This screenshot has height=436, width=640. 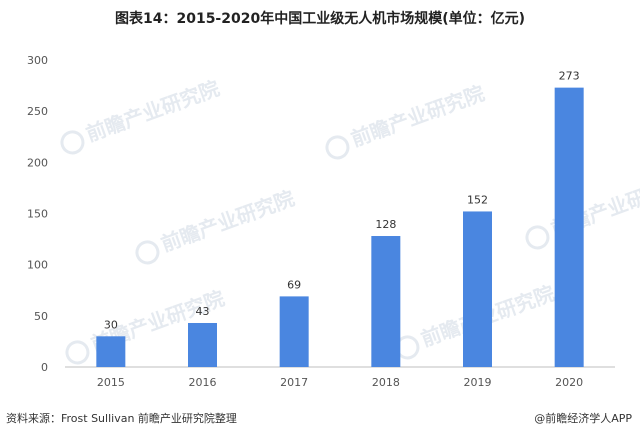 What do you see at coordinates (37, 162) in the screenshot?
I see `y-tick-label: 200` at bounding box center [37, 162].